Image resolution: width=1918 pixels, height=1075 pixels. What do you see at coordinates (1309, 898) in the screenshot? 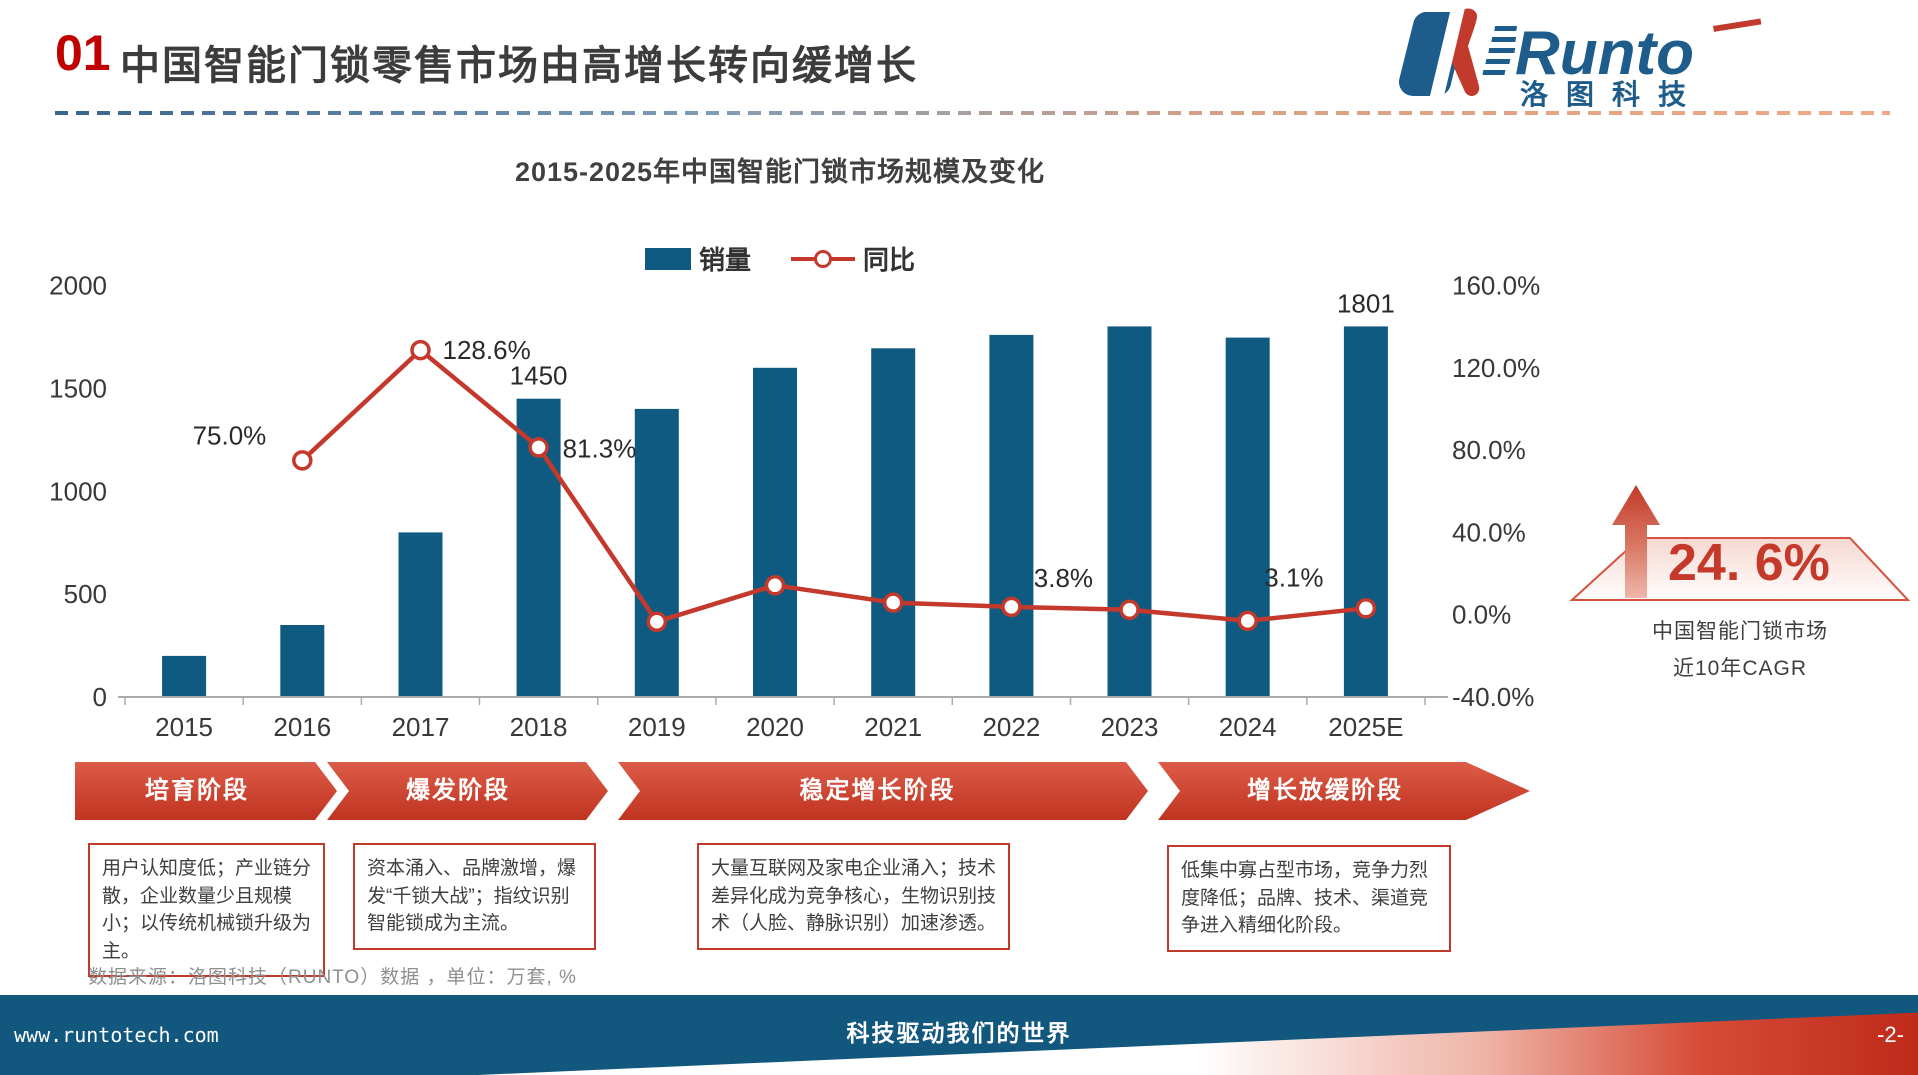
I see `phase-note-4: 低集中寡占型市场，竞争力烈度降低；品牌、技术、渠道竞争进入精细化阶段。` at bounding box center [1309, 898].